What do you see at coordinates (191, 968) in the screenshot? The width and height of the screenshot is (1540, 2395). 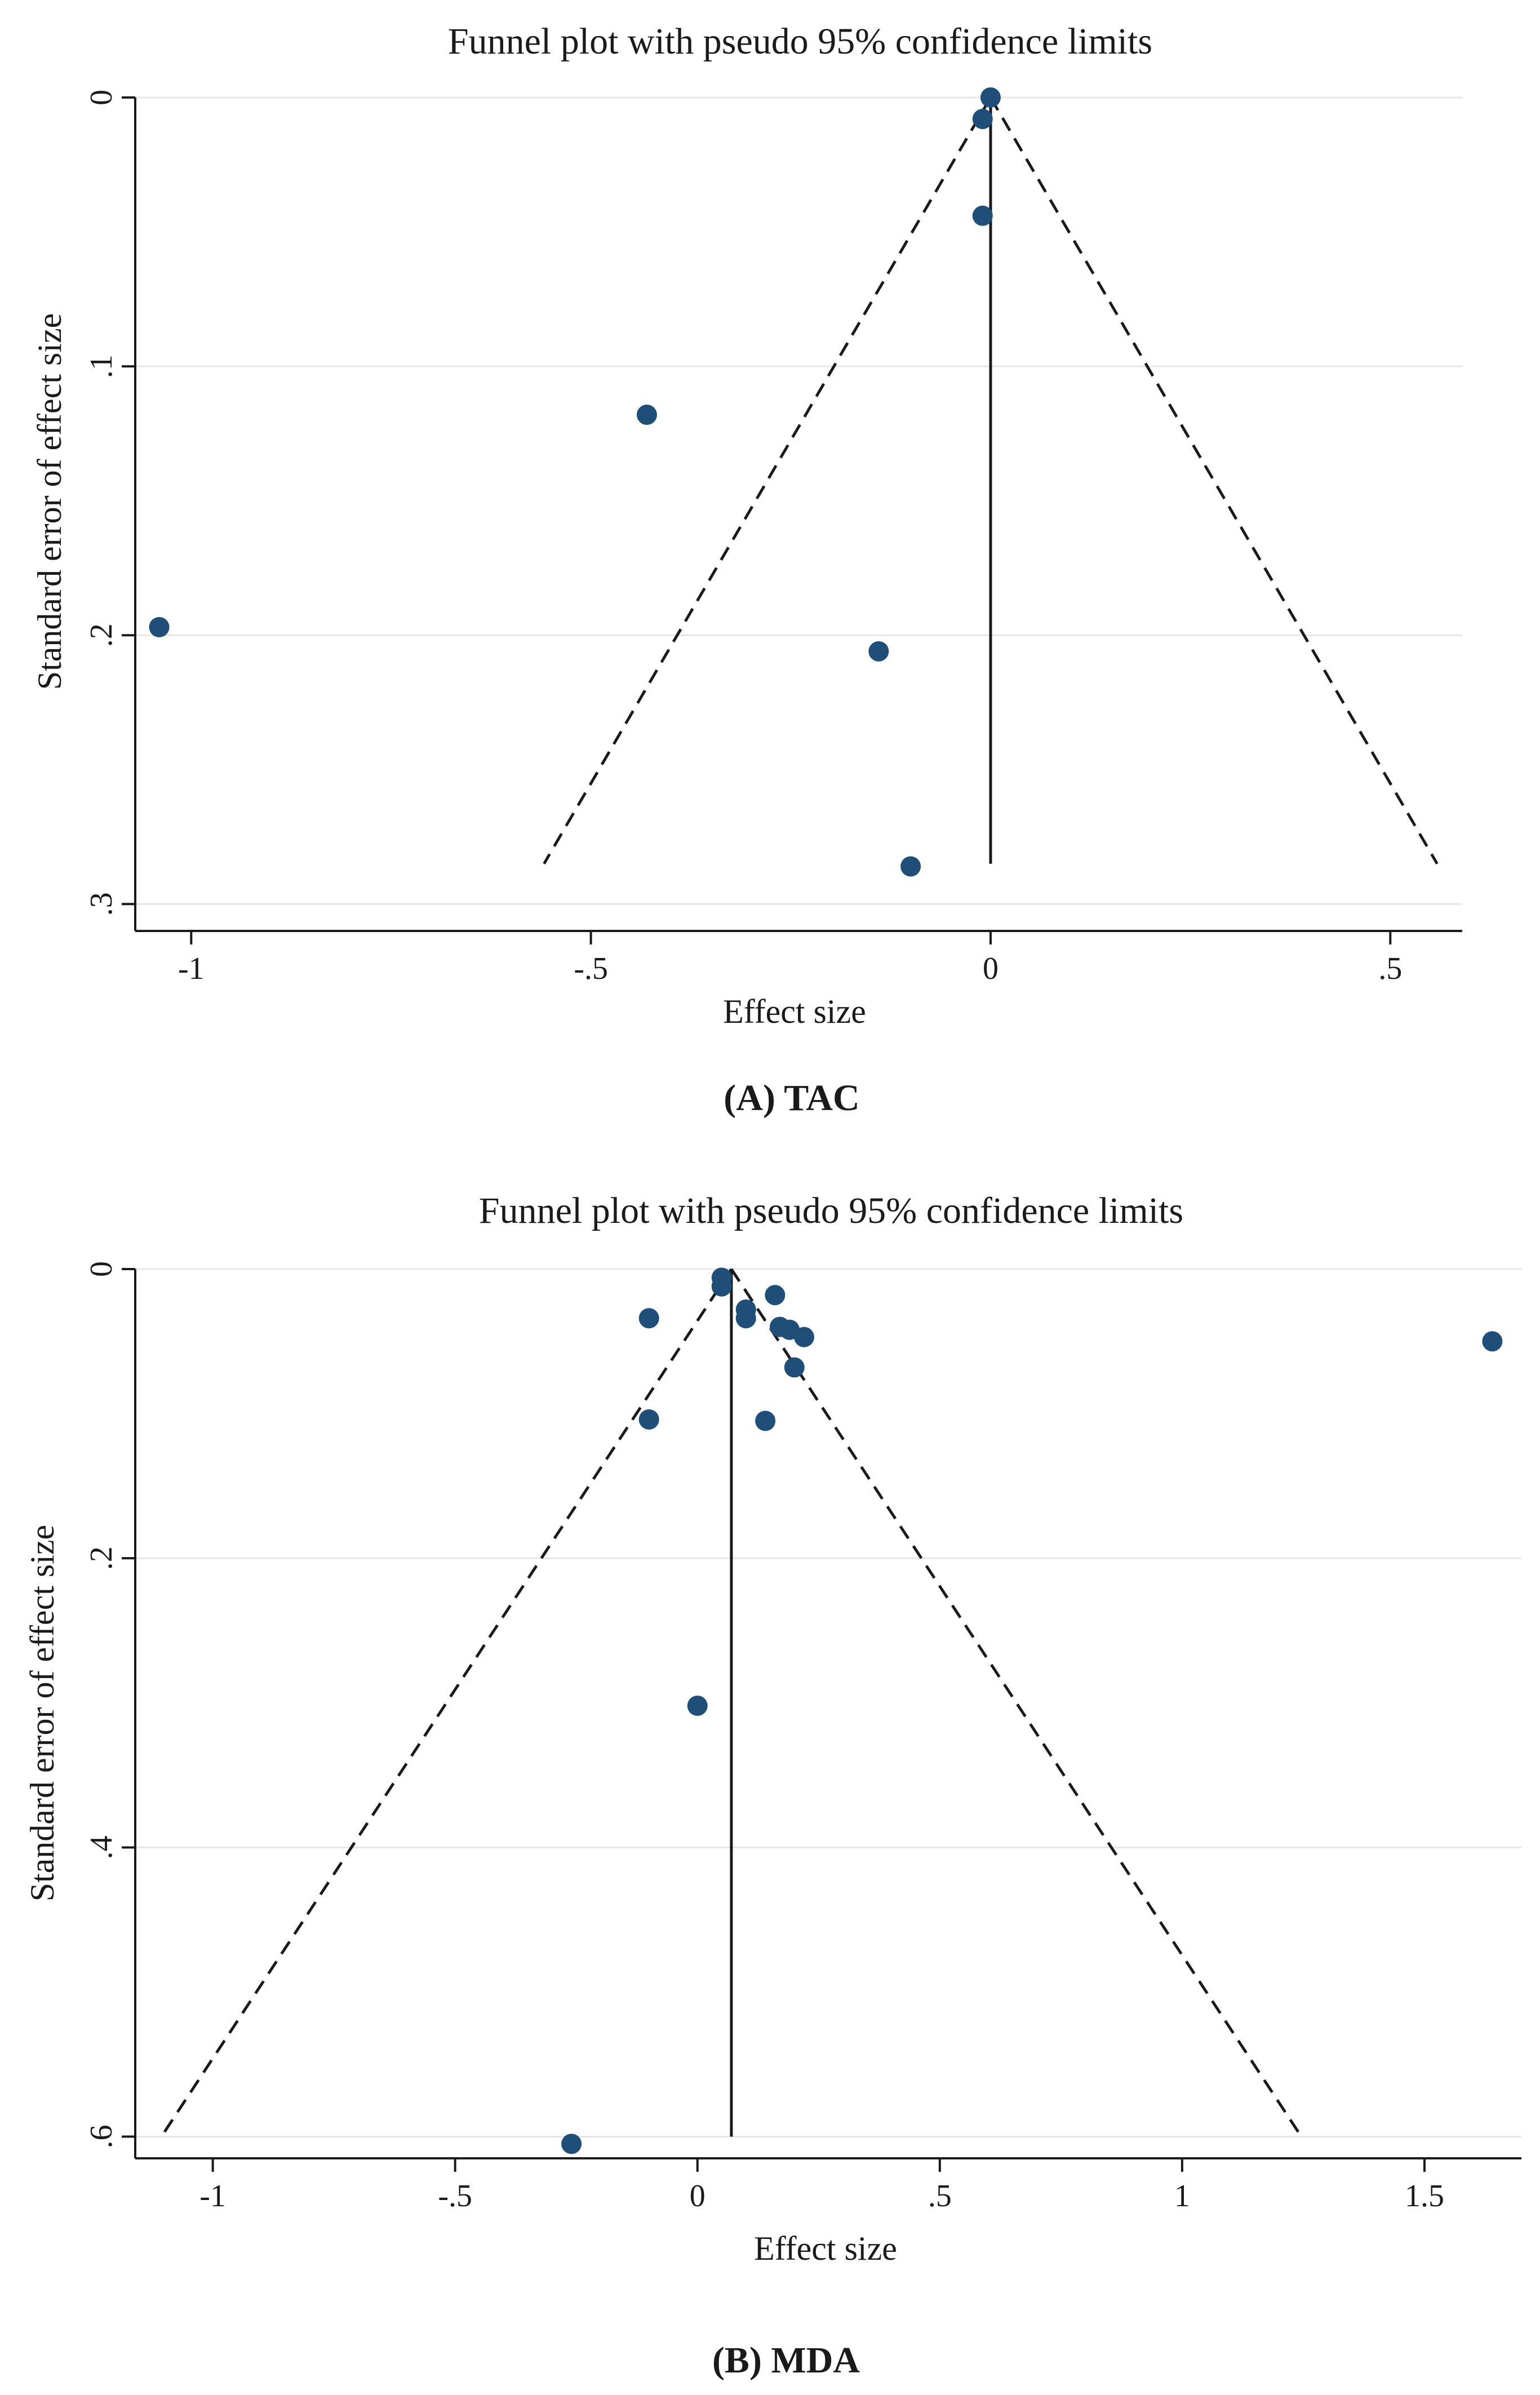 I see `panel-a-x-tick-label: -1` at bounding box center [191, 968].